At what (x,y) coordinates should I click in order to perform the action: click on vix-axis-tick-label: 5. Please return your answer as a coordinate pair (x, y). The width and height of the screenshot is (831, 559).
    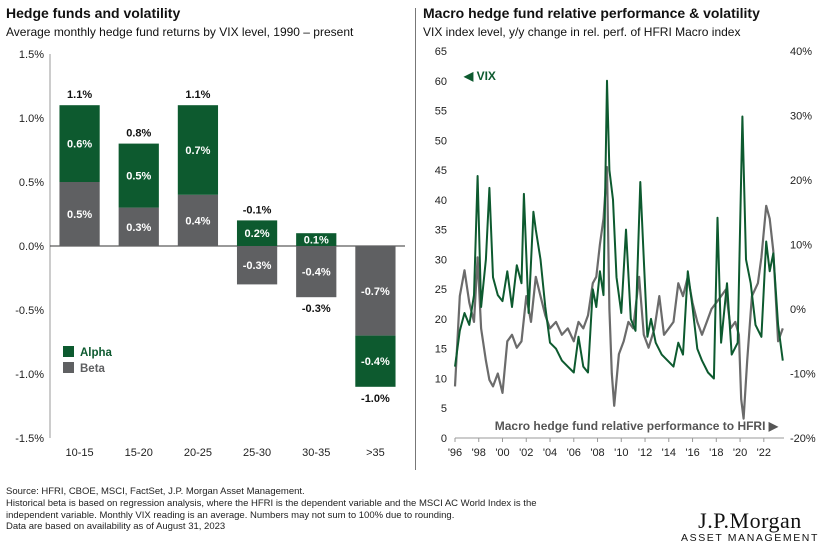
    Looking at the image, I should click on (444, 409).